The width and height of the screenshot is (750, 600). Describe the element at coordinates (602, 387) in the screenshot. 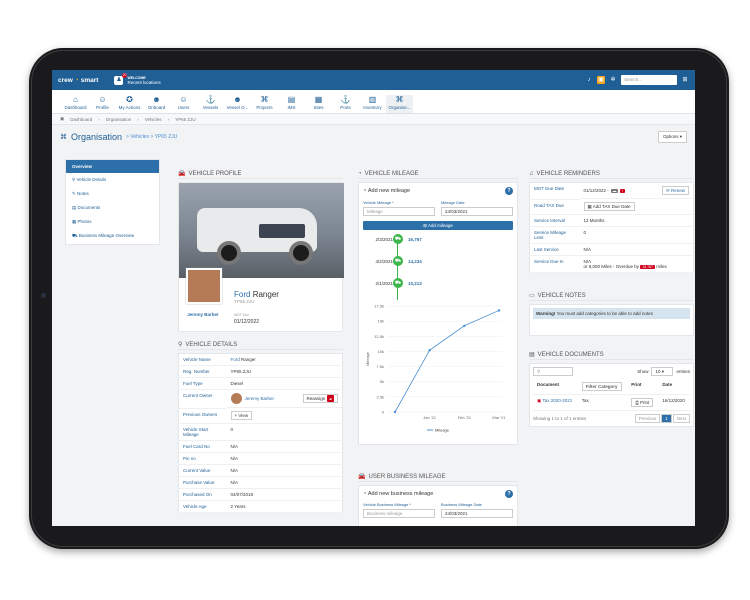

I see `doc-col-filter: Filter Category` at that location.